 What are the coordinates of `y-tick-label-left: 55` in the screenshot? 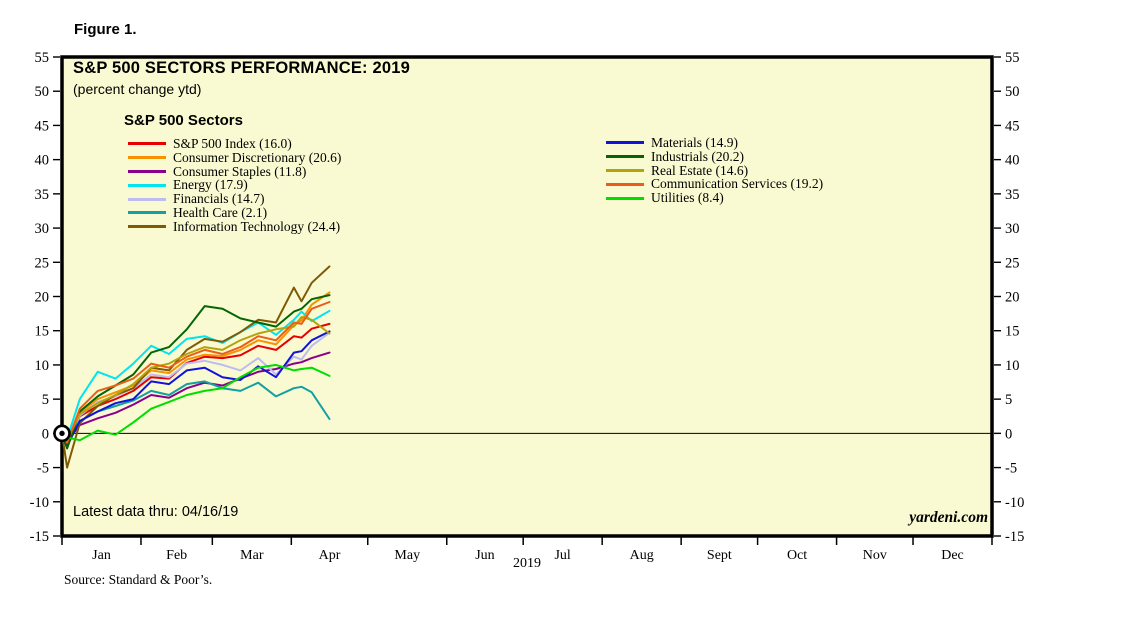 It's located at (42, 58).